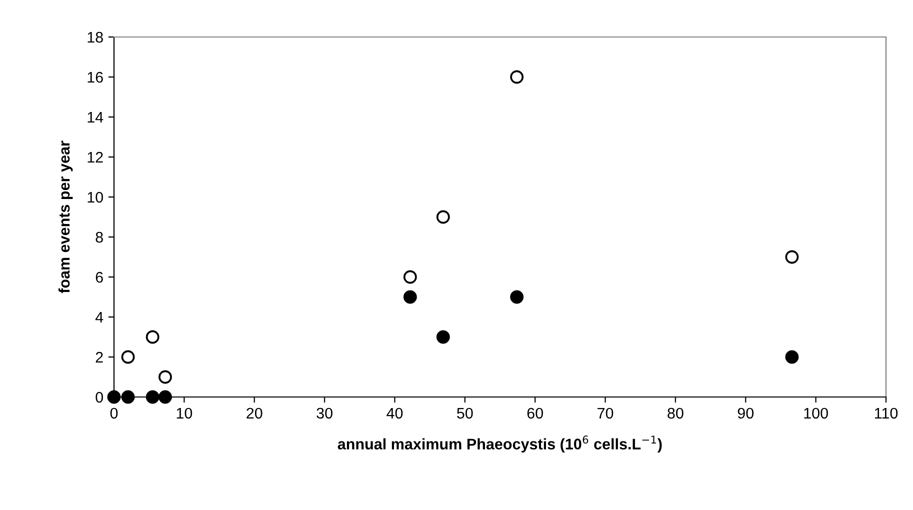 The height and width of the screenshot is (510, 913). I want to click on x-tick-label: 60, so click(535, 413).